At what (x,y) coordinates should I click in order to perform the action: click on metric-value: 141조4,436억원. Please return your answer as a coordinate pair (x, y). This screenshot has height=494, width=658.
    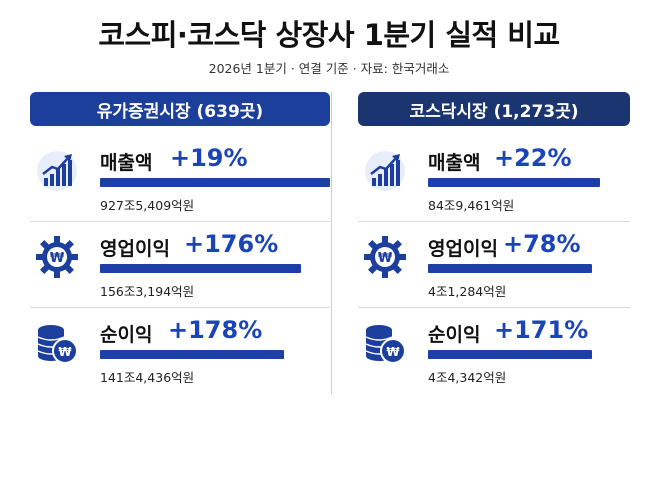
    Looking at the image, I should click on (147, 377).